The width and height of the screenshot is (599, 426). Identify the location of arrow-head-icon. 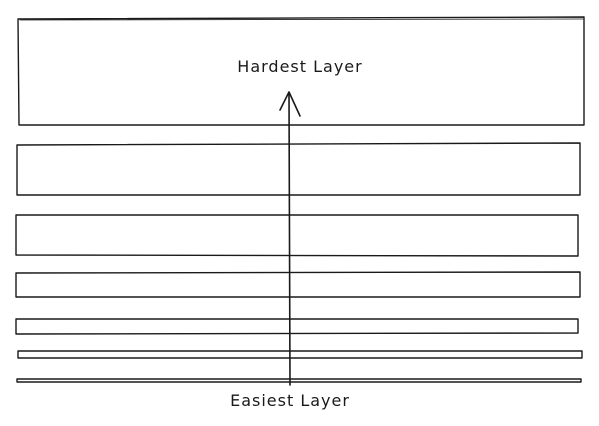
(290, 104).